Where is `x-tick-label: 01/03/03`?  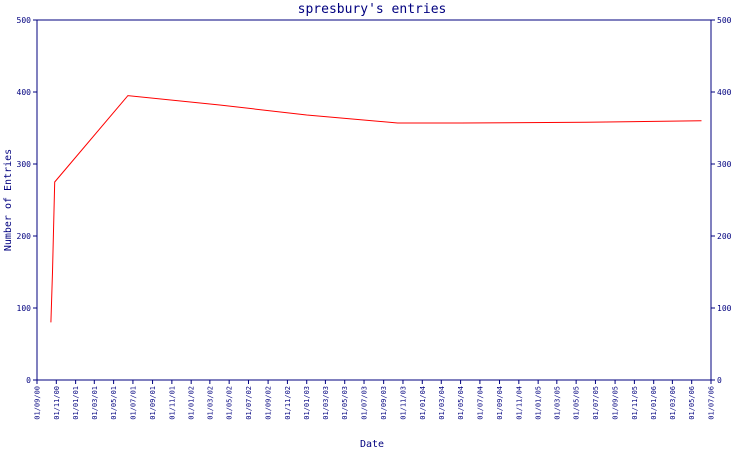
x-tick-label: 01/03/03 is located at coordinates (326, 403).